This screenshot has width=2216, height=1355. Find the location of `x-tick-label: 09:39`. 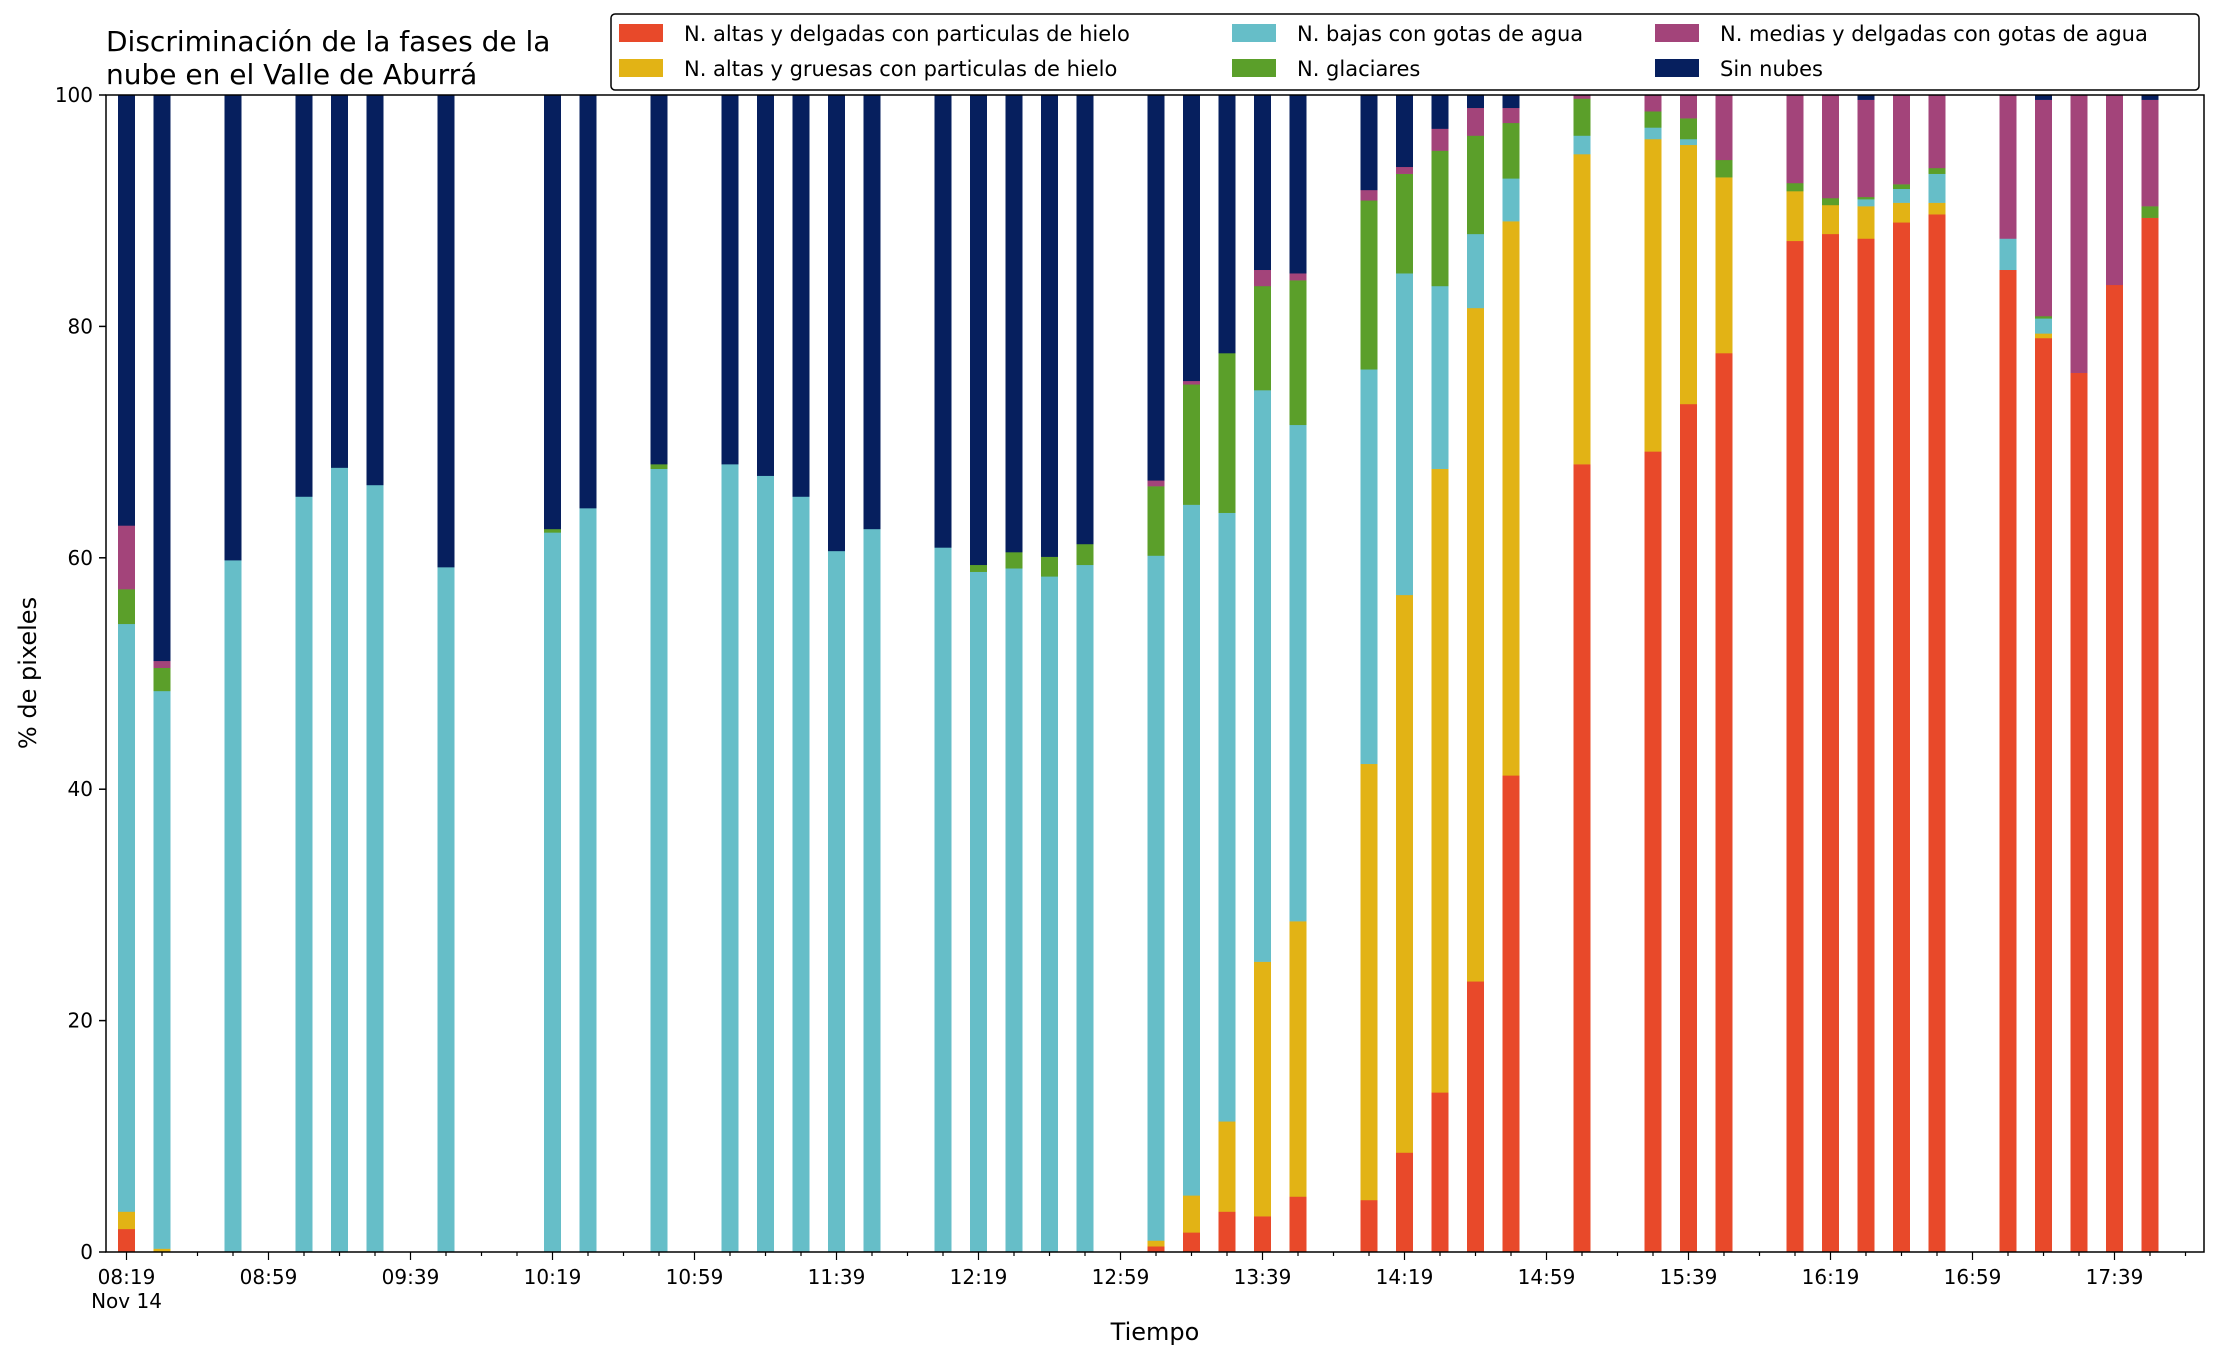

x-tick-label: 09:39 is located at coordinates (411, 1277).